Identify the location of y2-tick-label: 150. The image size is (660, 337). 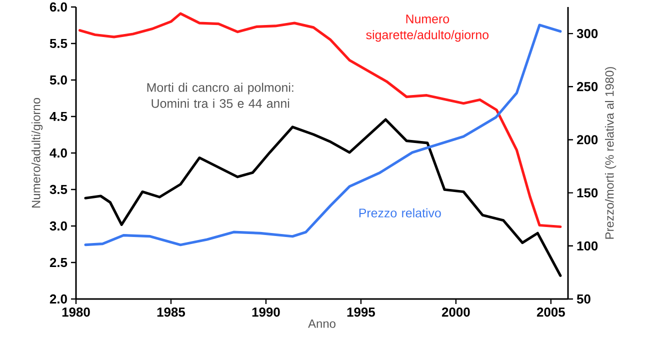
(587, 193).